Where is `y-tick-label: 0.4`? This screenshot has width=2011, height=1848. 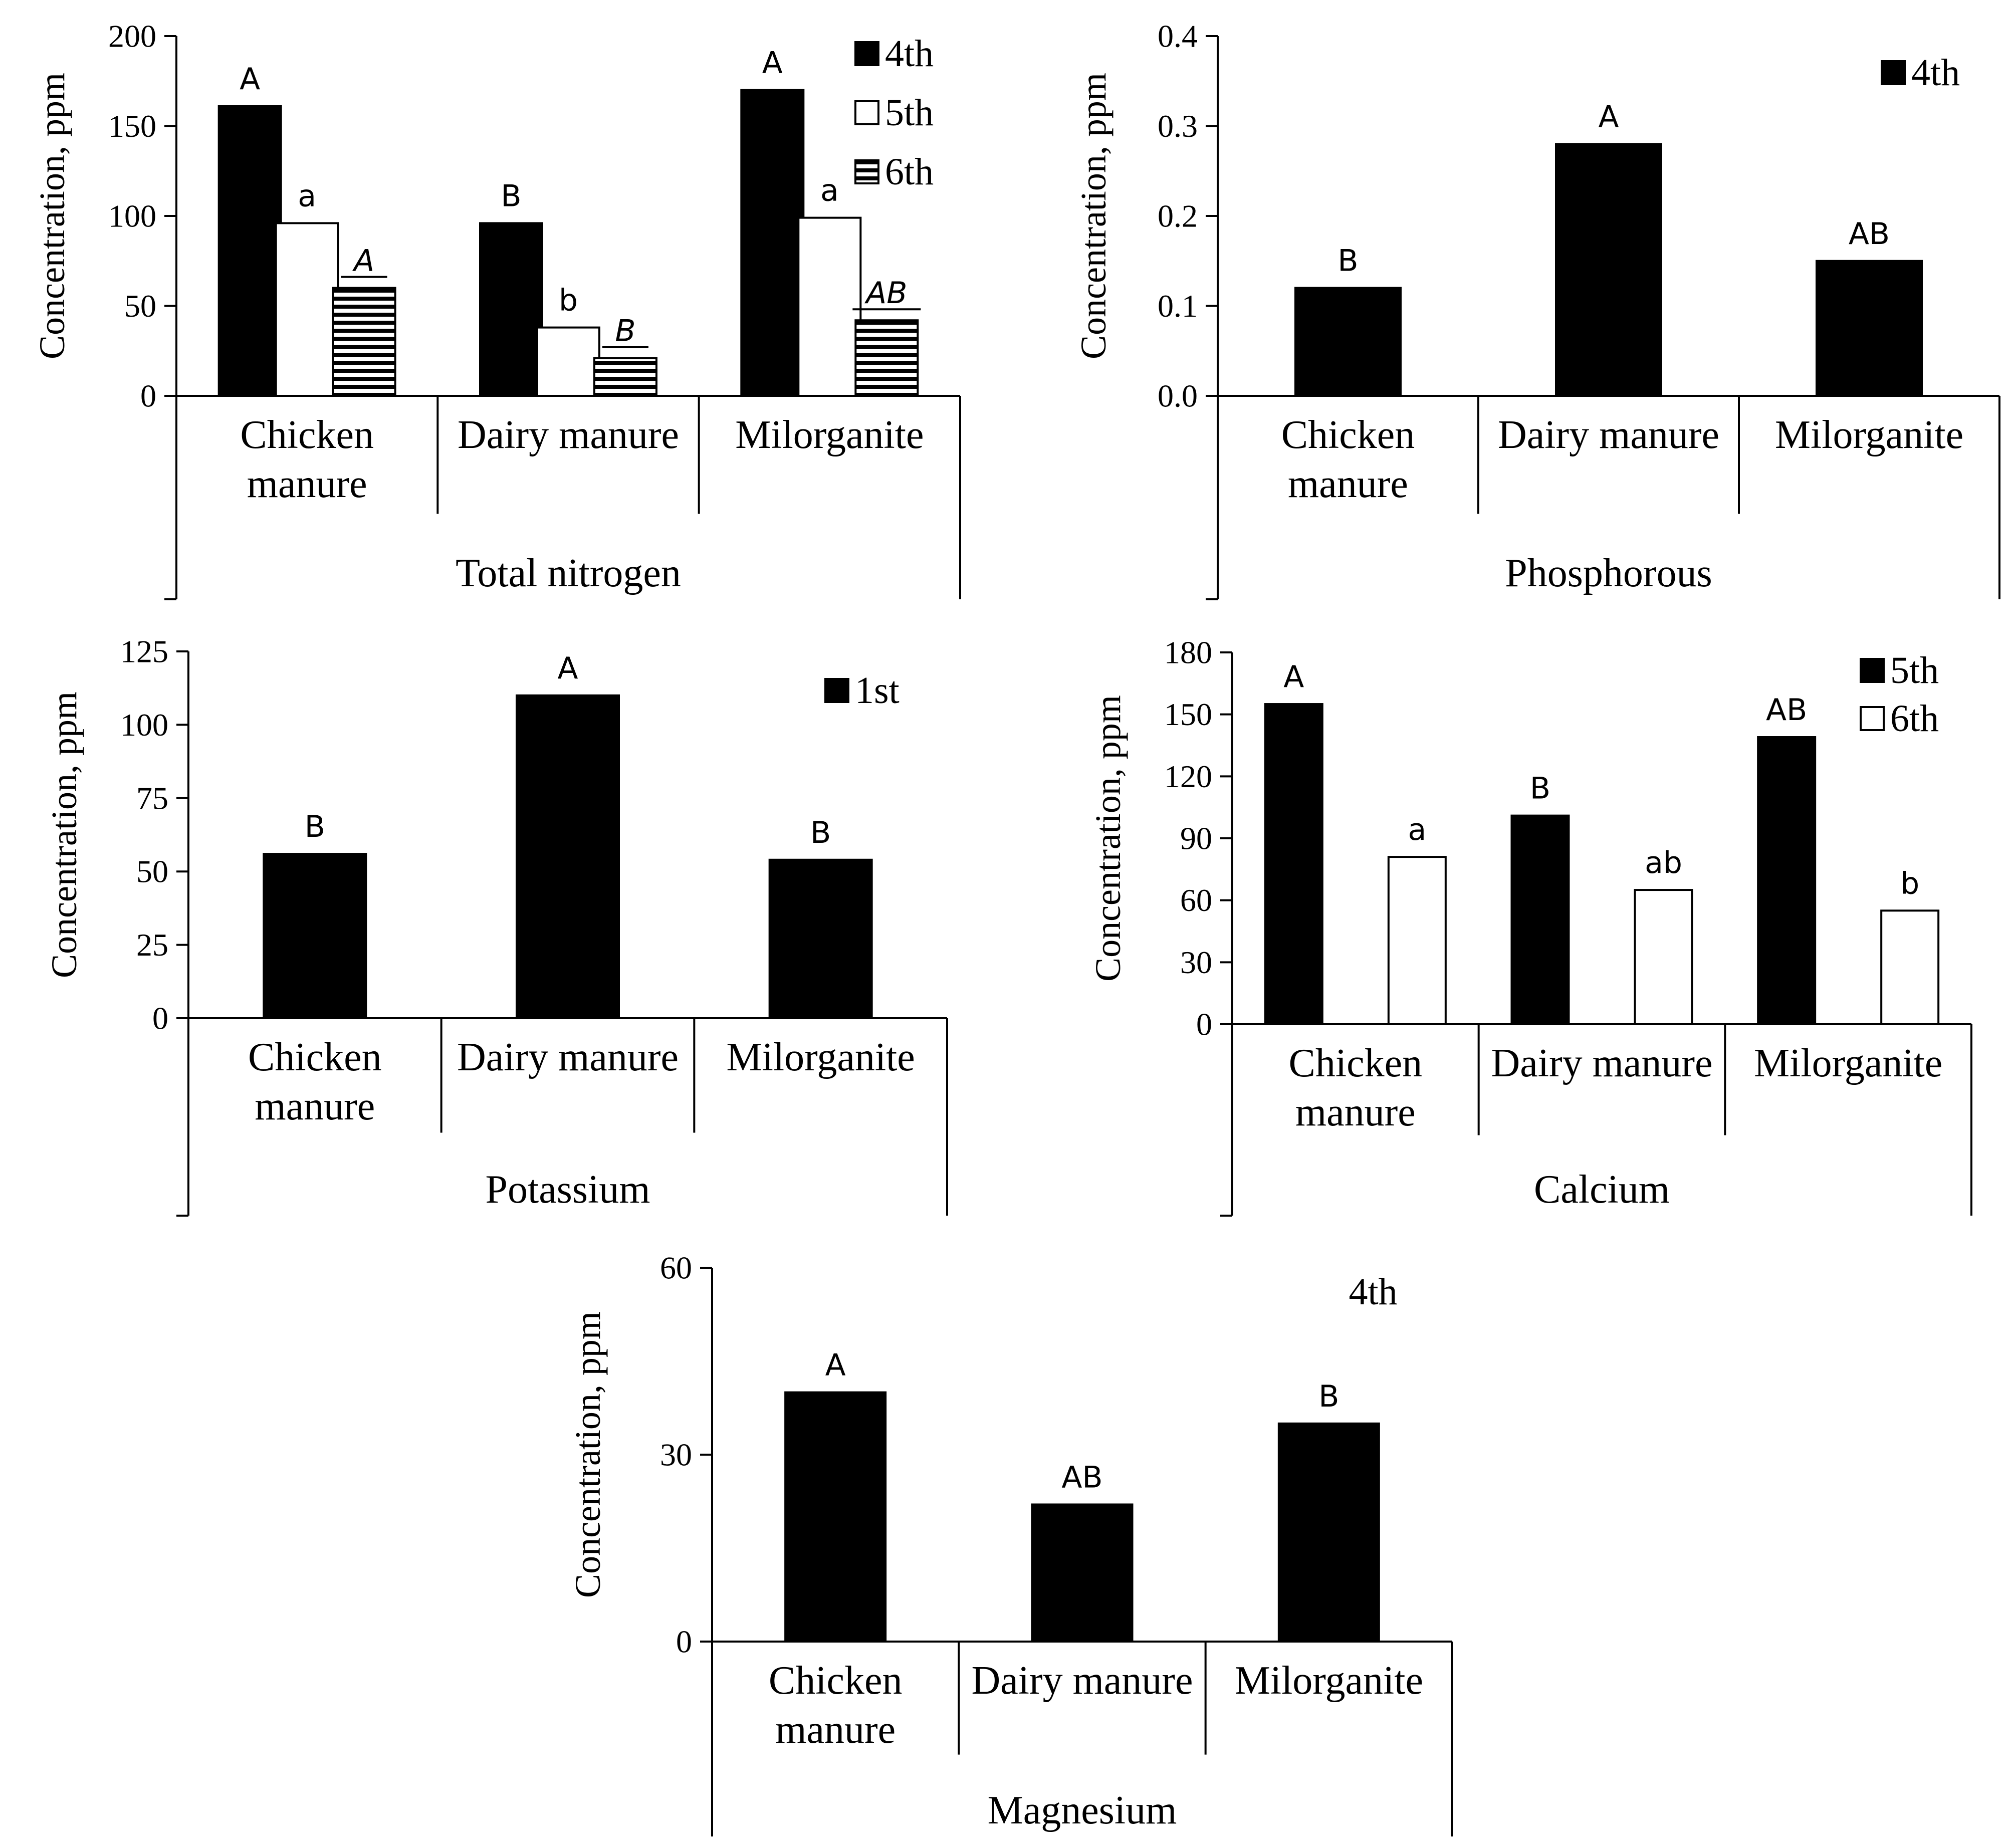
y-tick-label: 0.4 is located at coordinates (1178, 36).